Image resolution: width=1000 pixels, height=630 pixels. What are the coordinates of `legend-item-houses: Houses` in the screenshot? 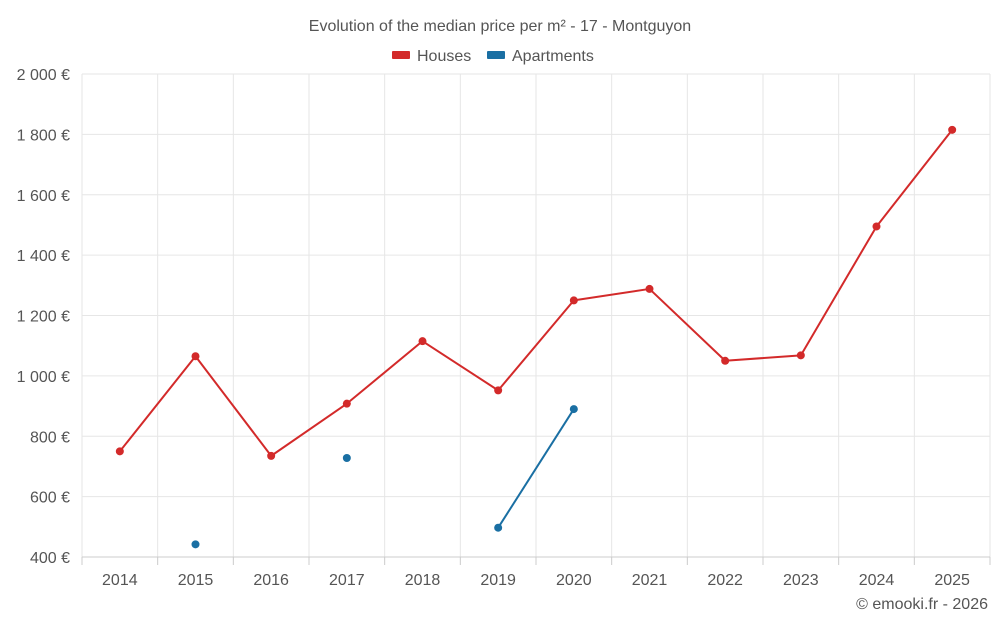 It's located at (431, 56).